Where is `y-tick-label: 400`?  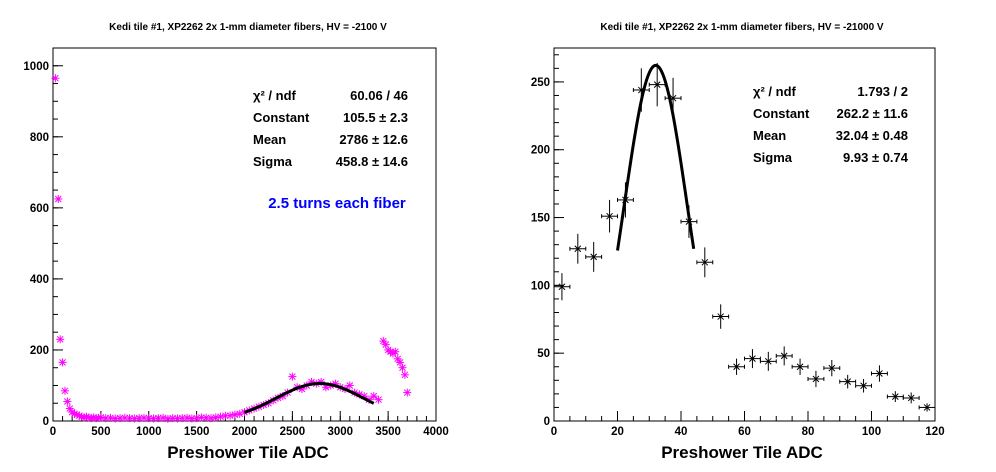
y-tick-label: 400 is located at coordinates (39, 280).